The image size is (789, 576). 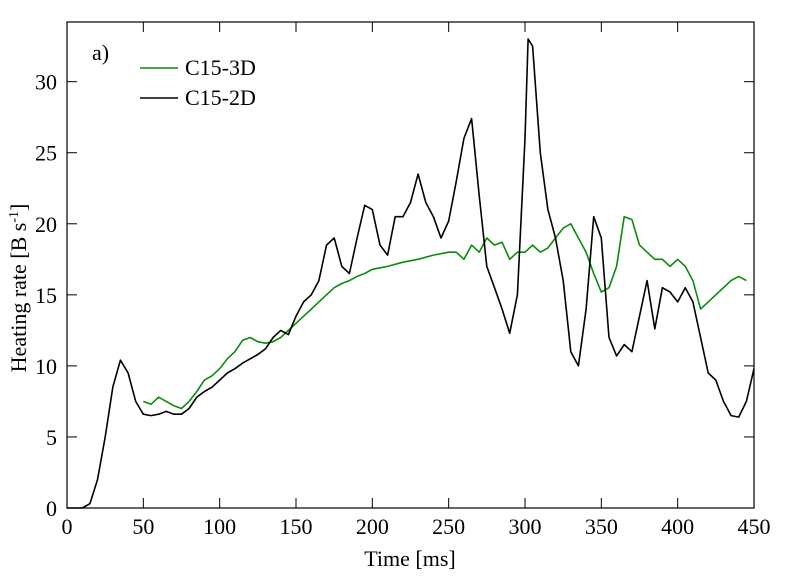 What do you see at coordinates (100, 52) in the screenshot?
I see `annotation: a)` at bounding box center [100, 52].